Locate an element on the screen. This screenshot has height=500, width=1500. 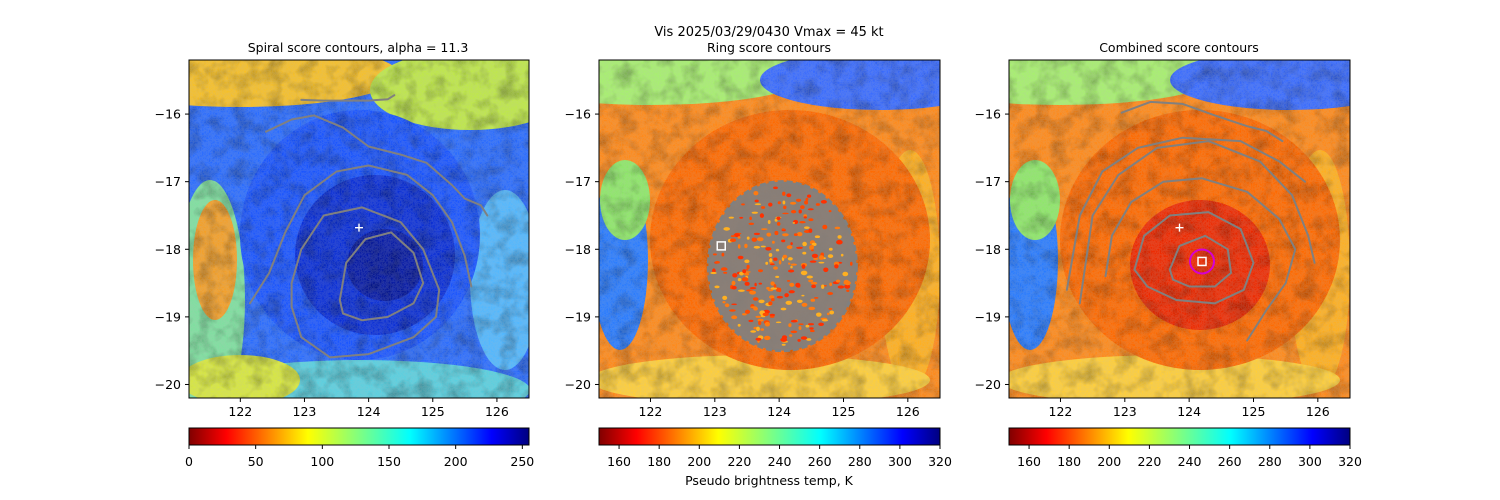
panel-title-ring: Ring score contours is located at coordinates (769, 47).